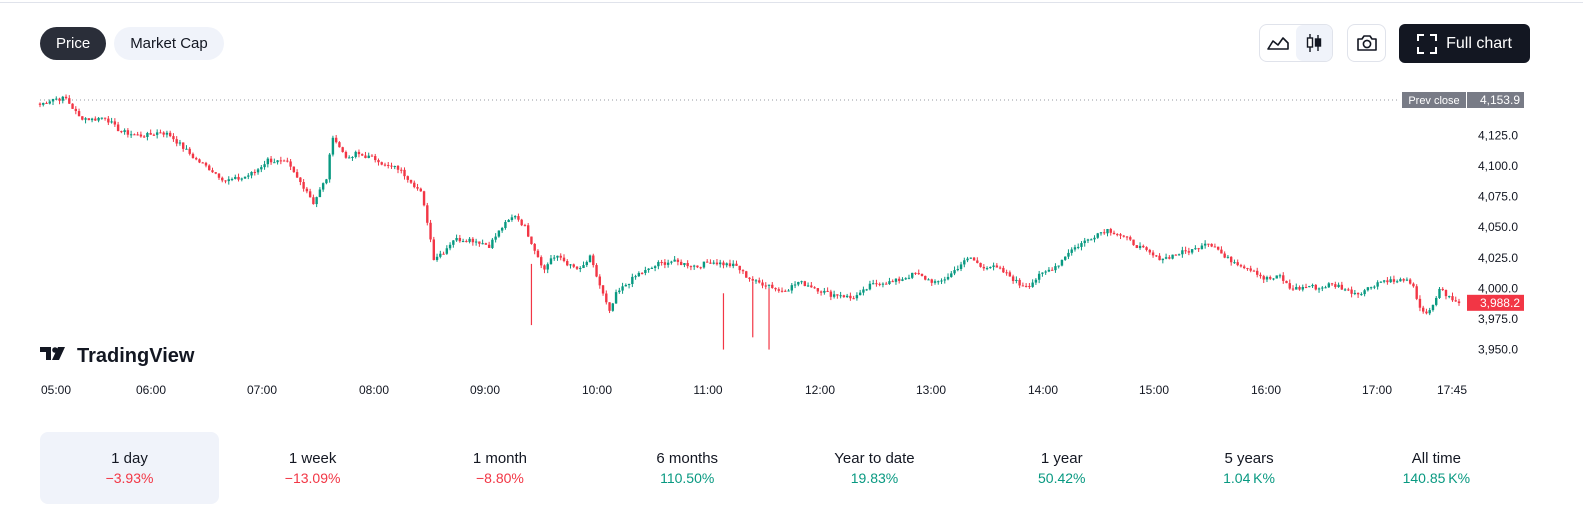  Describe the element at coordinates (312, 468) in the screenshot. I see `period-1-week: 1 week −13.09%` at that location.